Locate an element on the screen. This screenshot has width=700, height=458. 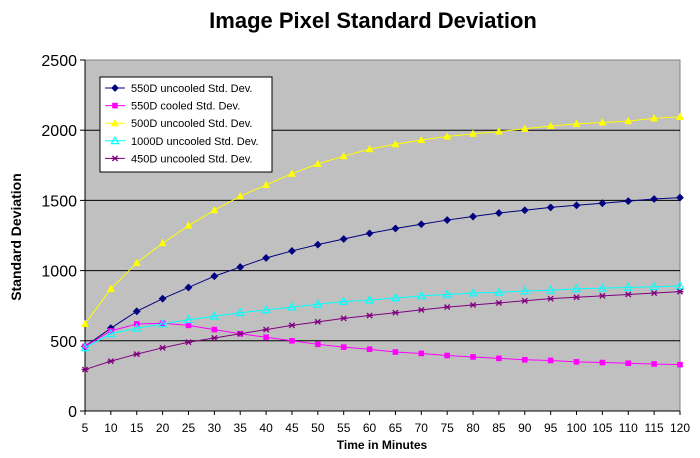
legend-label: 1000D uncooled Std. Dev. is located at coordinates (195, 142).